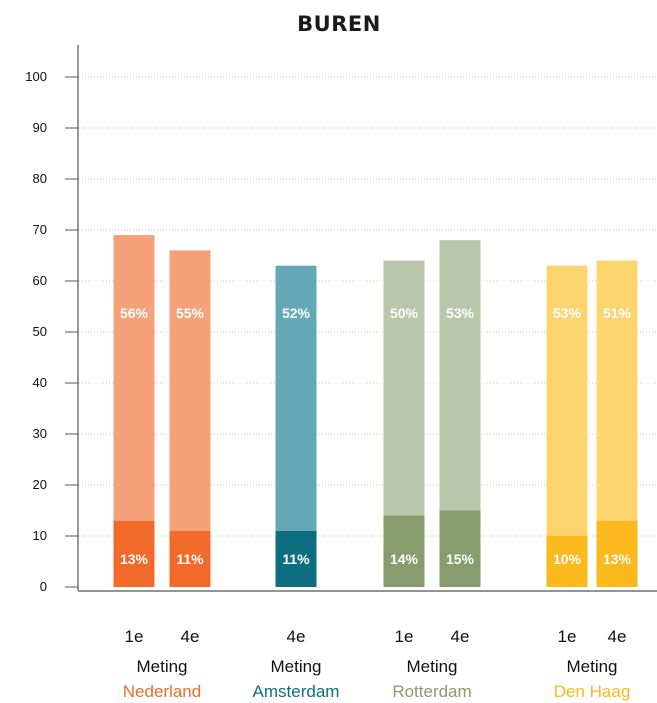  What do you see at coordinates (134, 313) in the screenshot?
I see `data-label-upper: 56%` at bounding box center [134, 313].